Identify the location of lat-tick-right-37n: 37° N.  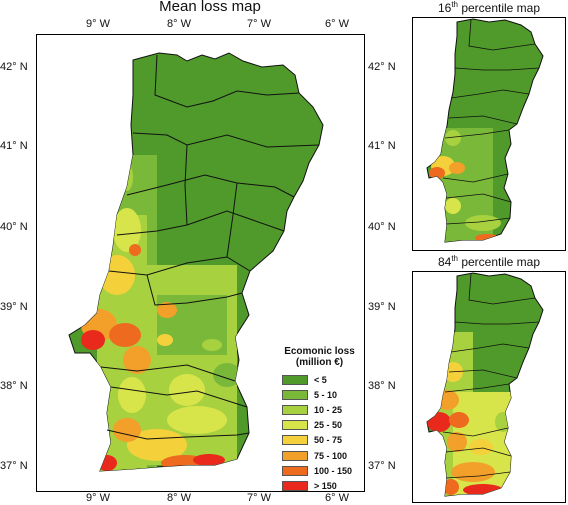
(382, 466).